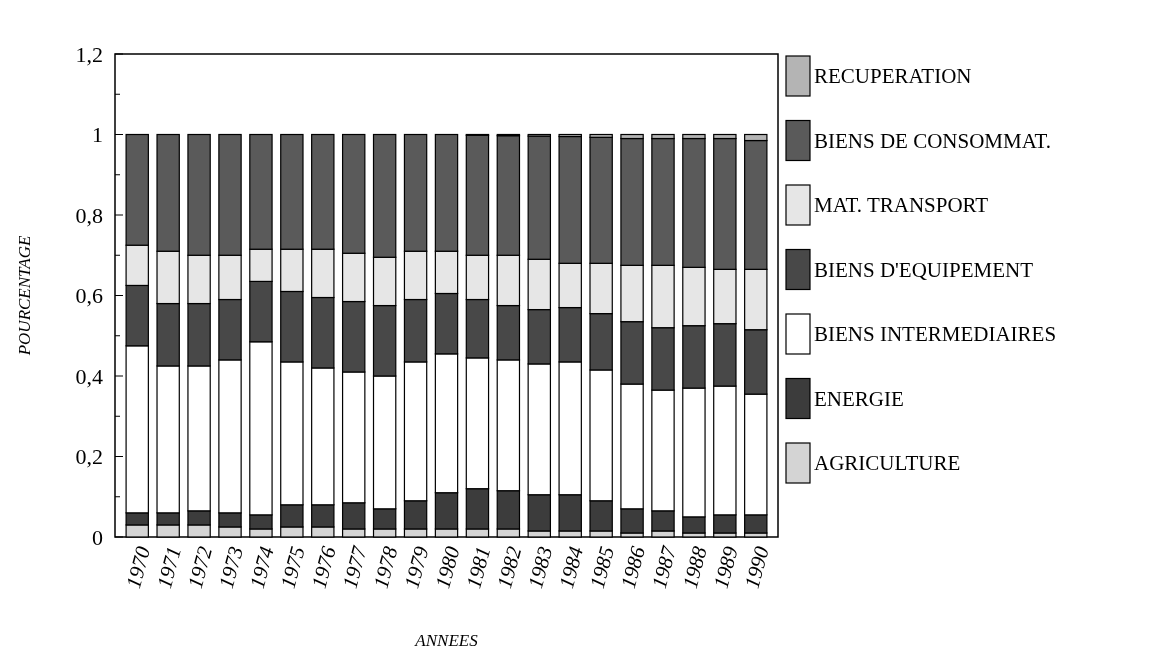 This screenshot has height=666, width=1164. What do you see at coordinates (893, 76) in the screenshot?
I see `legend-label: RECUPERATION` at bounding box center [893, 76].